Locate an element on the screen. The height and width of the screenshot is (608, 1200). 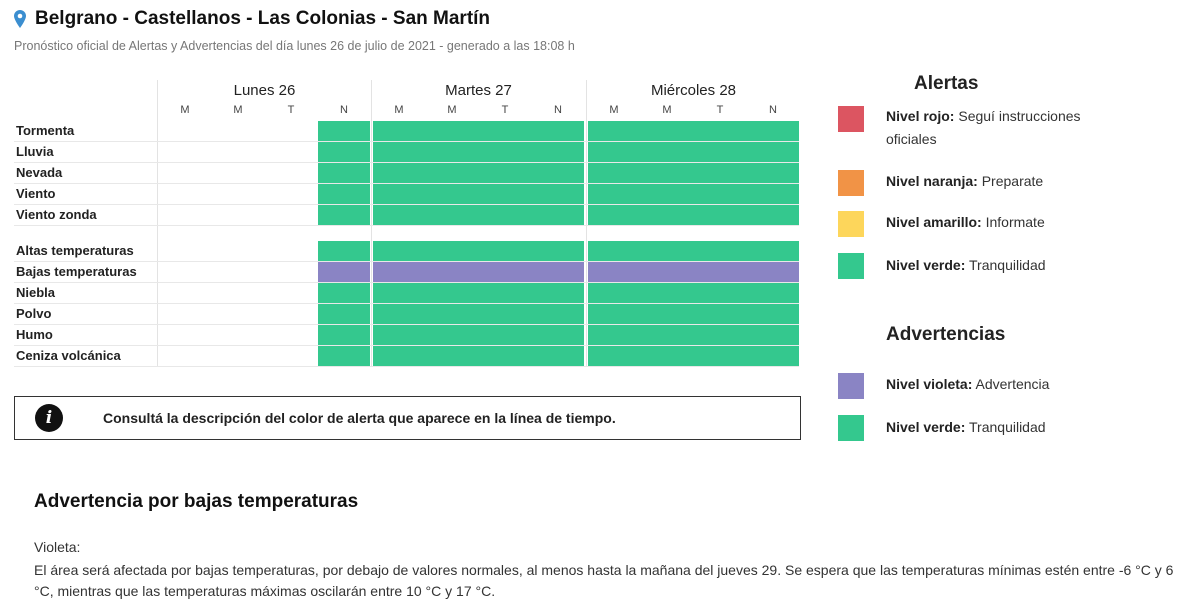
legend-item: Nivel naranja: Preparate is located at coordinates (991, 181).